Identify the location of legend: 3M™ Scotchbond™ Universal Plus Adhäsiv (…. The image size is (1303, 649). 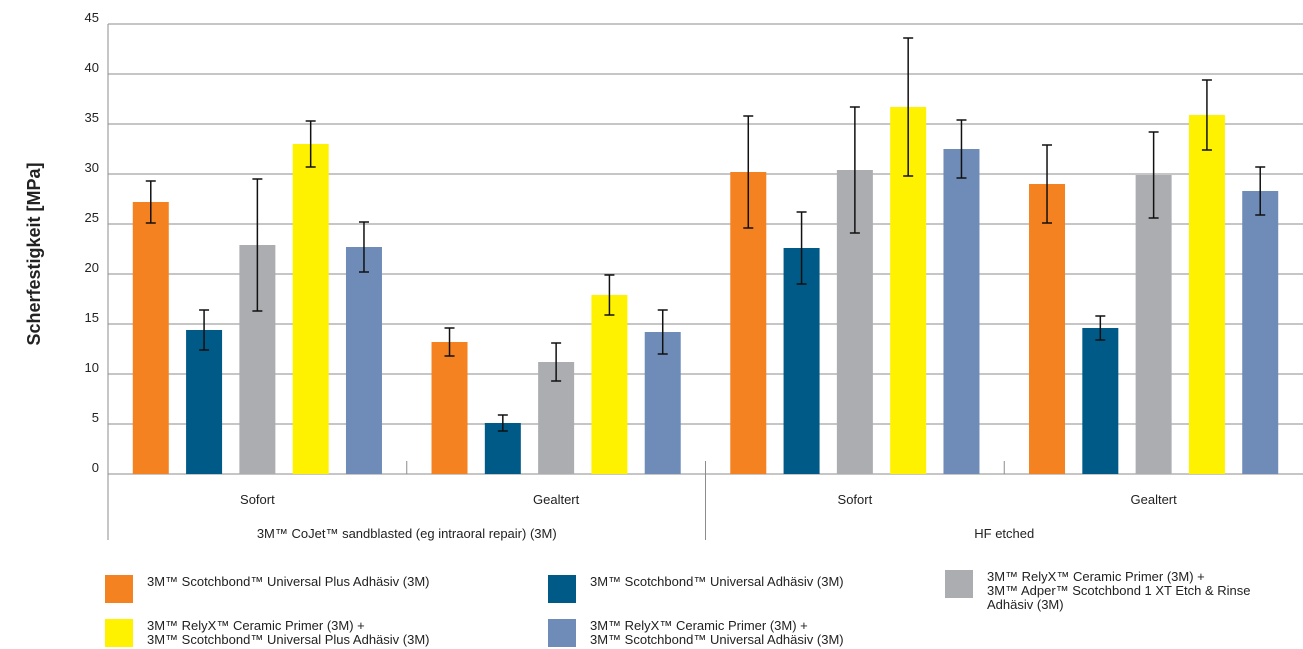
(651, 604).